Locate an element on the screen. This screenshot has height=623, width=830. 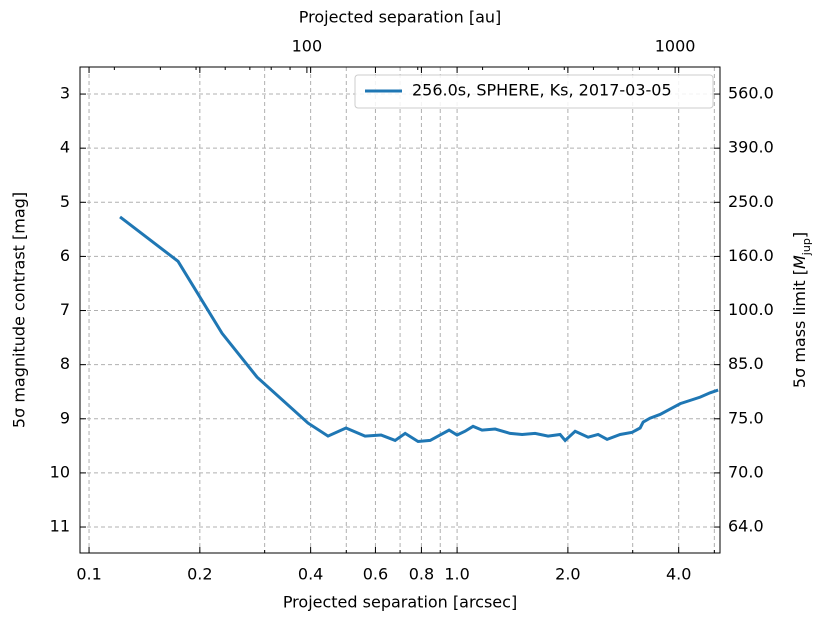
y-tick-label: 6 is located at coordinates (65, 255).